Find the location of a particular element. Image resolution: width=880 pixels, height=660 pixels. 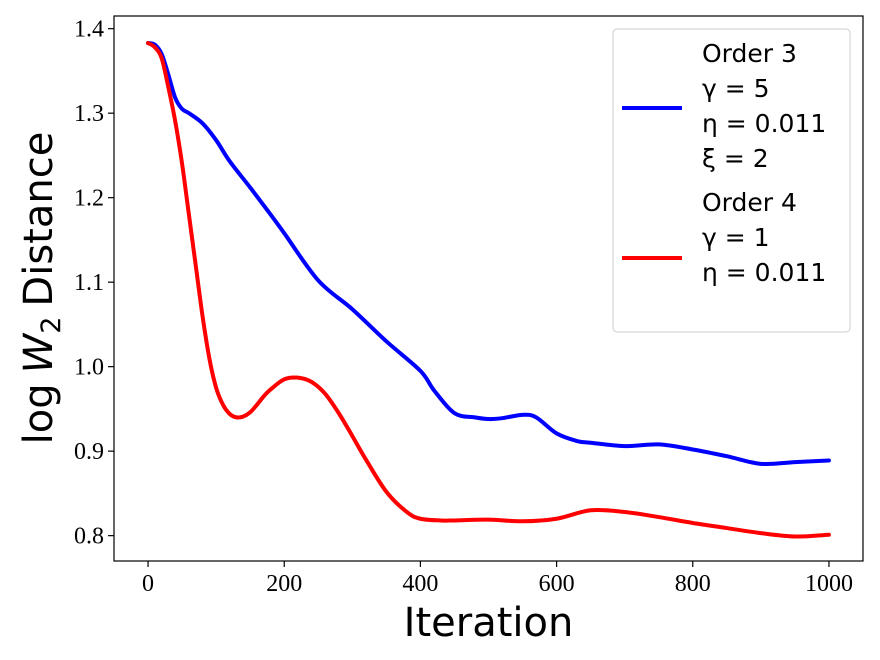

y-ticks: 0.8 0.9 1.0 1.1 1.2 1.3 1.4 is located at coordinates (94, 283).